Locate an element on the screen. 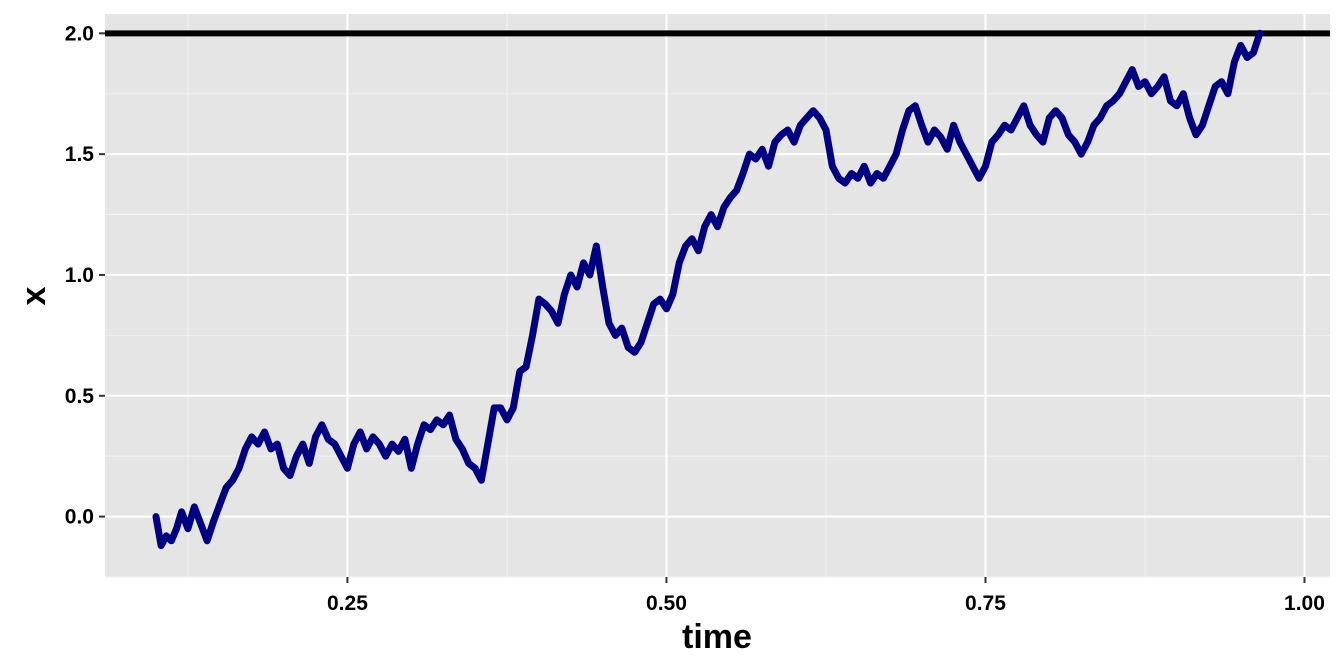 This screenshot has height=672, width=1344. y-axis-tick-labels: 0.0 0.5 1.0 1.5 2.0 is located at coordinates (80, 275).